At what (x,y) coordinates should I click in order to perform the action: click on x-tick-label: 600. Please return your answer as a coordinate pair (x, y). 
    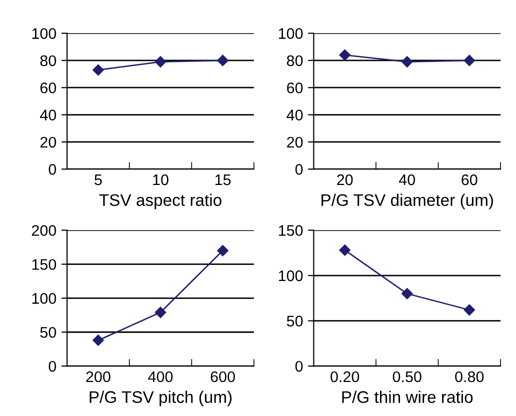
    Looking at the image, I should click on (222, 376).